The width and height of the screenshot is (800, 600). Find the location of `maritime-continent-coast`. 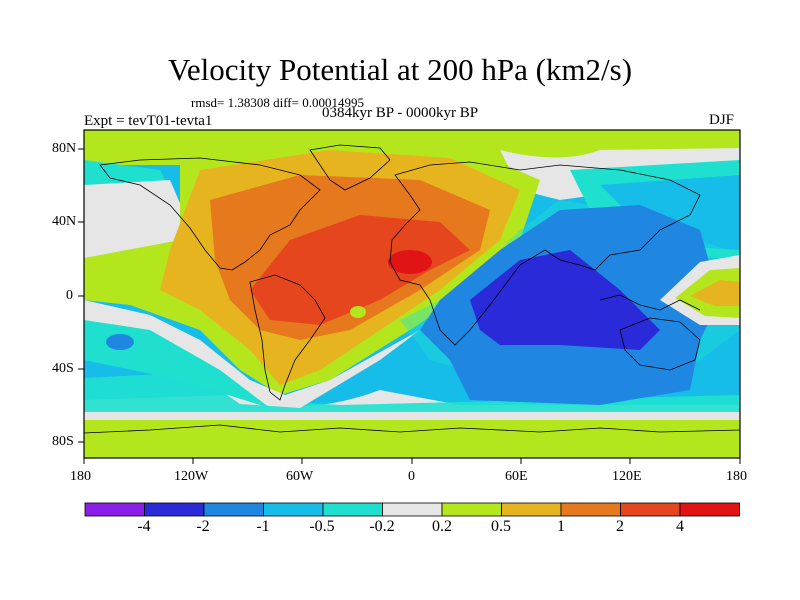

maritime-continent-coast is located at coordinates (650, 302).